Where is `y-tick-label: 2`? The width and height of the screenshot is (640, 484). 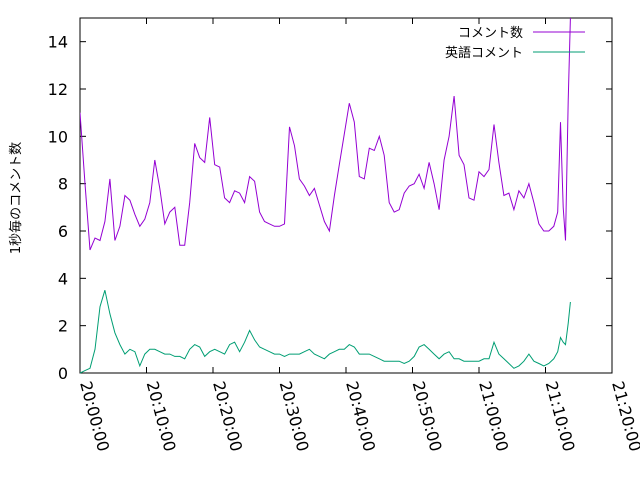 y-tick-label: 2 is located at coordinates (63, 326).